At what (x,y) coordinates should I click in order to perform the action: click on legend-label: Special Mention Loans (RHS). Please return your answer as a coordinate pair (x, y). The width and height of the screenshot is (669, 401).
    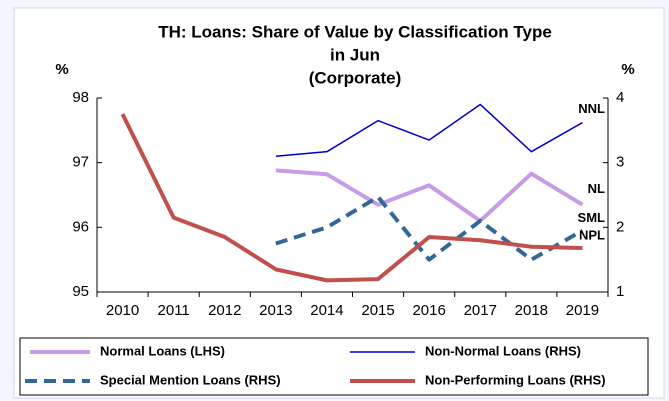
    Looking at the image, I should click on (190, 379).